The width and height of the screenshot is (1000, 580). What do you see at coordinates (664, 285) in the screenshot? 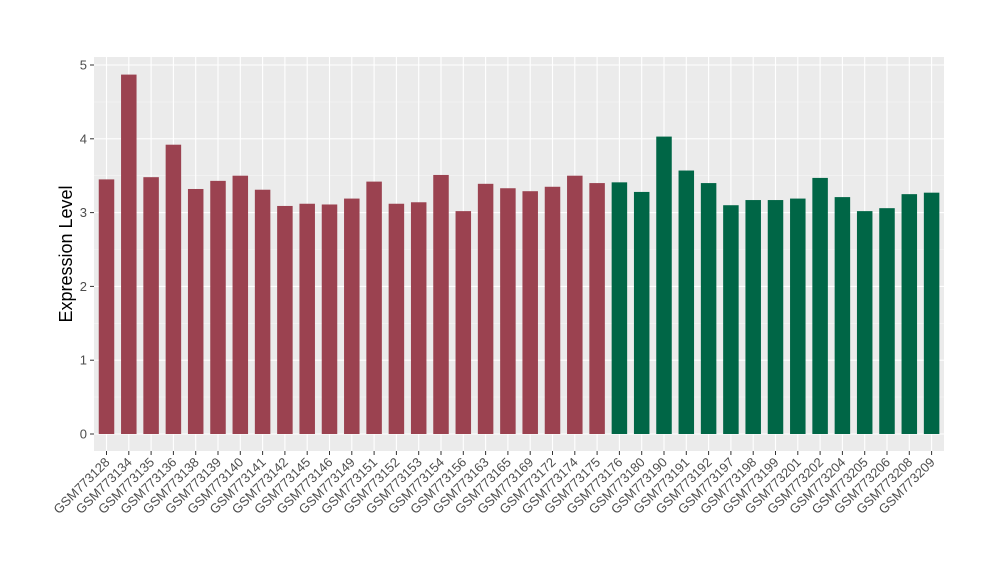
I see `bar-GSM773190` at bounding box center [664, 285].